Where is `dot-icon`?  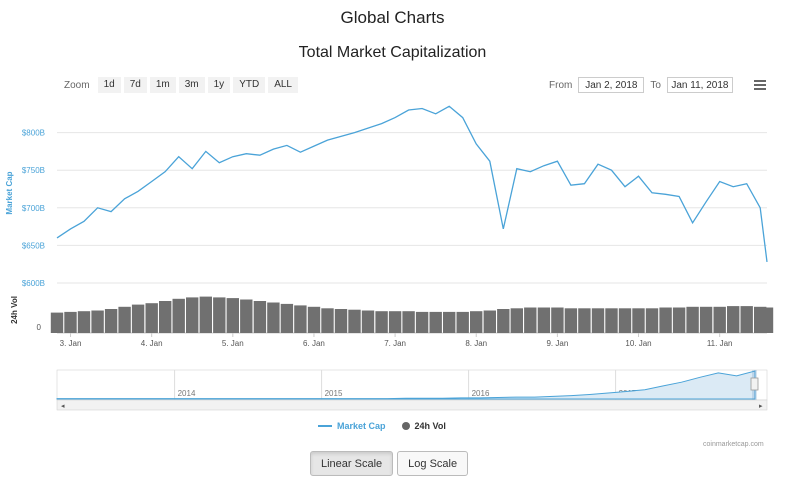 dot-icon is located at coordinates (405, 426).